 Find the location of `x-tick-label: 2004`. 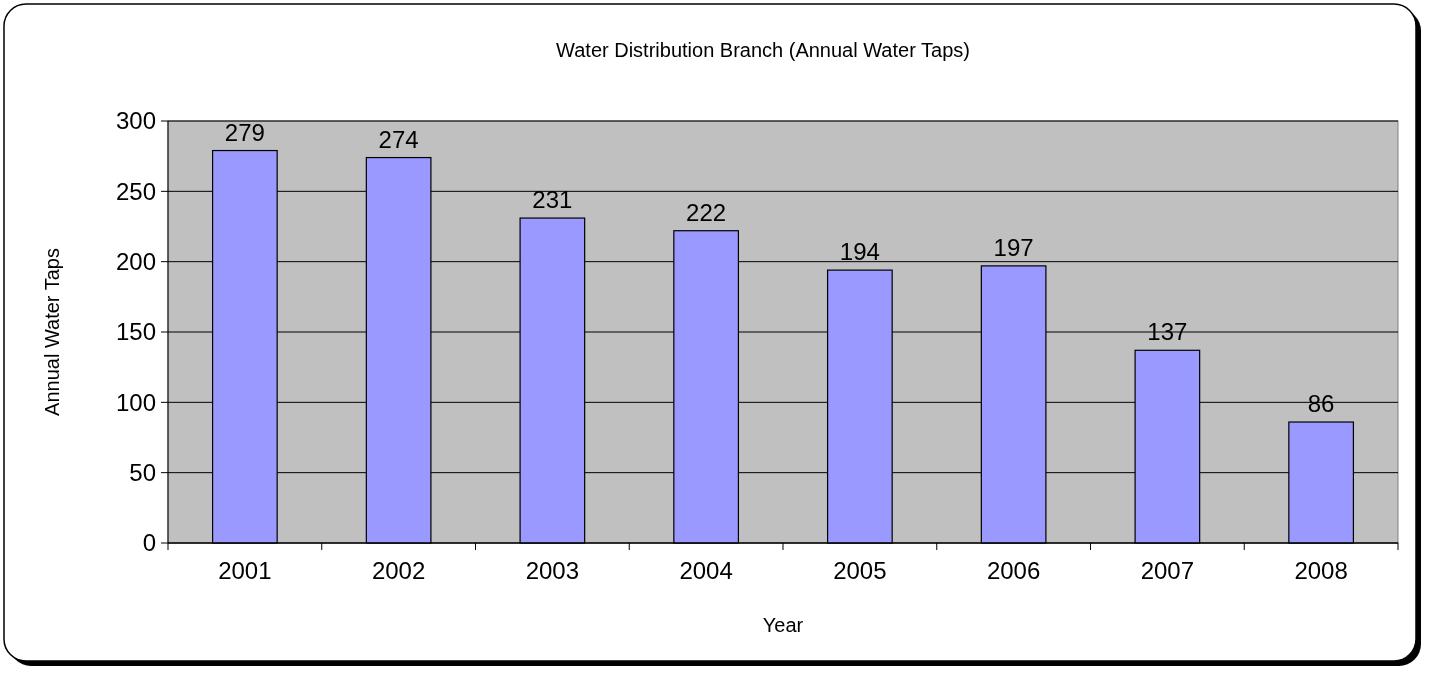

x-tick-label: 2004 is located at coordinates (706, 570).